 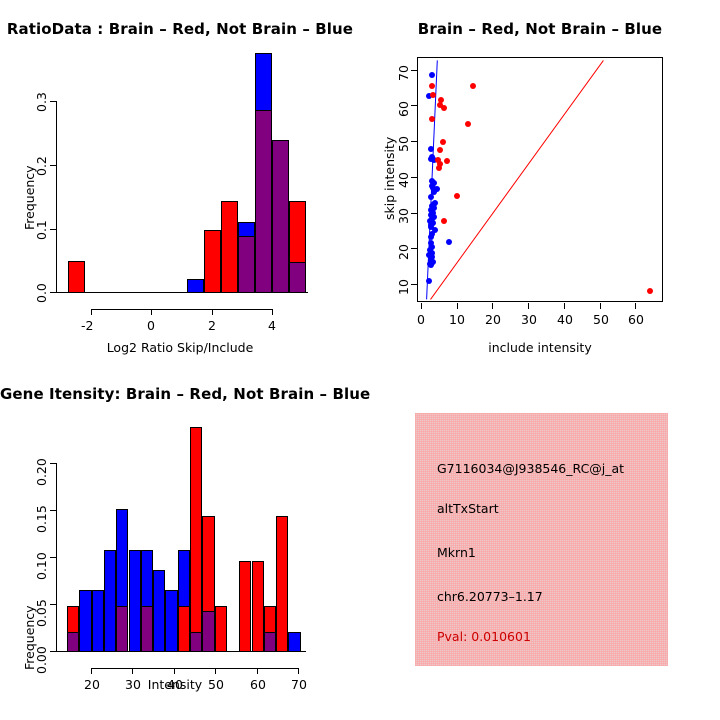 I want to click on ratio-histogram-xaxis, so click(x=182, y=309).